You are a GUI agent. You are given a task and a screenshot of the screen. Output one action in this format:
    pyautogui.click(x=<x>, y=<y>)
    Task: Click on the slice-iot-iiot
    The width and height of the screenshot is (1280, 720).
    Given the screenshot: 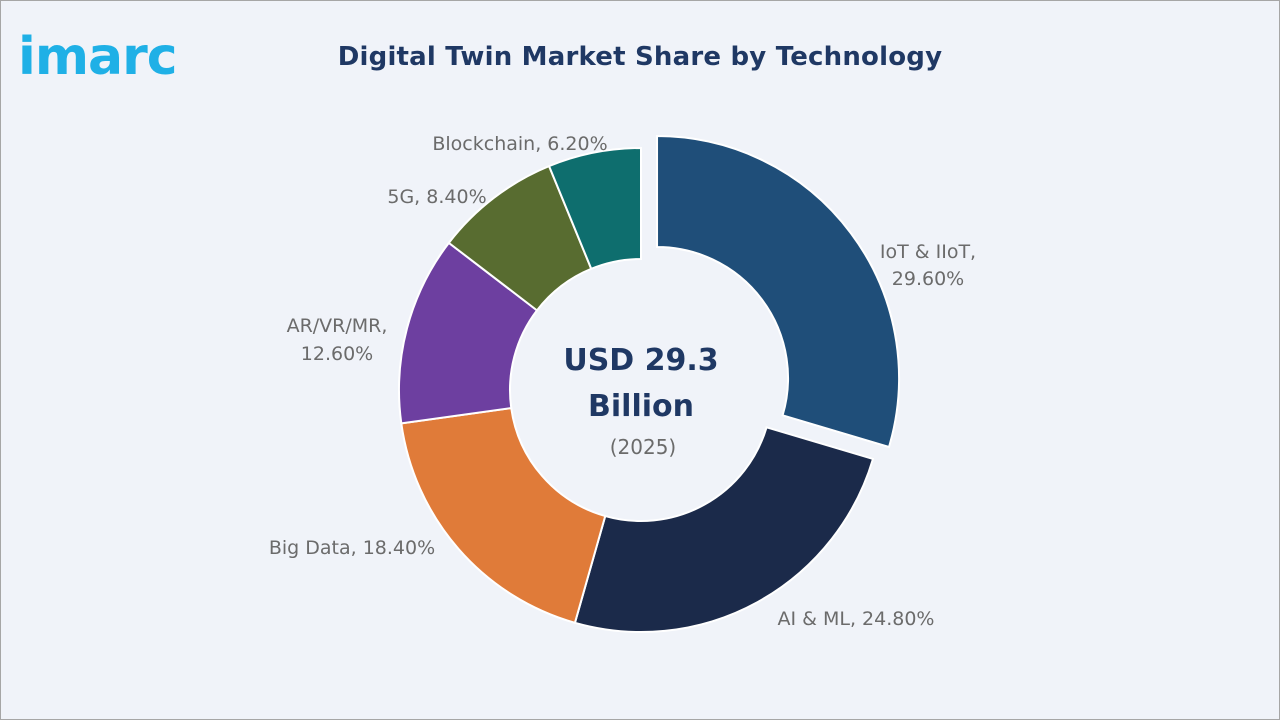 What is the action you would take?
    pyautogui.click(x=778, y=292)
    